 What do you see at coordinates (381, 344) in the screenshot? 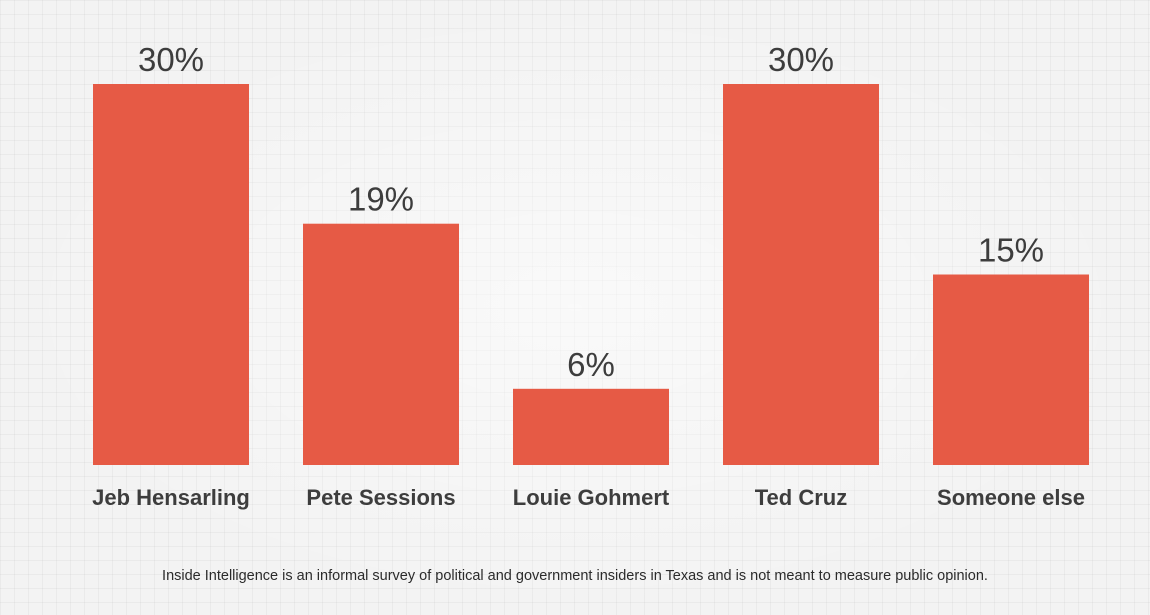
I see `bar-pete-sessions` at bounding box center [381, 344].